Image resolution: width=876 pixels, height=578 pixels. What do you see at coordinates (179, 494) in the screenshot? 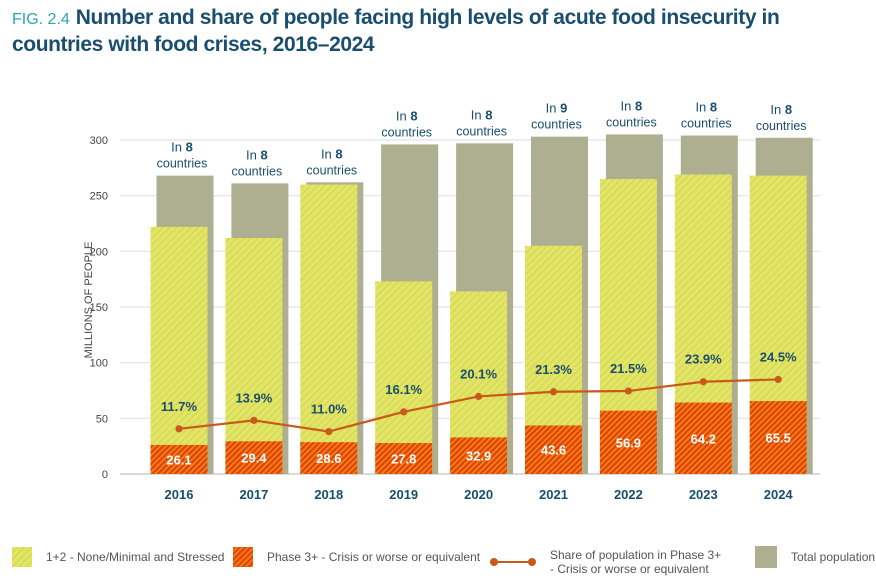
I see `x-tick-label: 2016` at bounding box center [179, 494].